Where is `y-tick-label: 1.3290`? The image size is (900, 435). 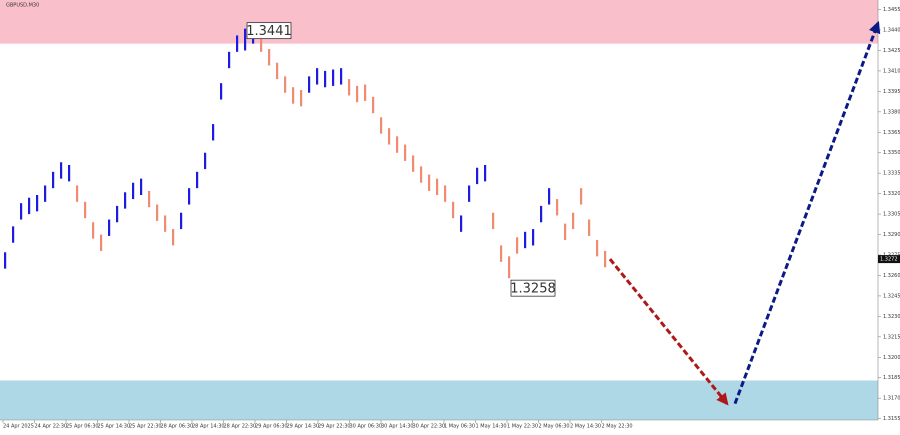
y-tick-label: 1.3290 is located at coordinates (891, 235).